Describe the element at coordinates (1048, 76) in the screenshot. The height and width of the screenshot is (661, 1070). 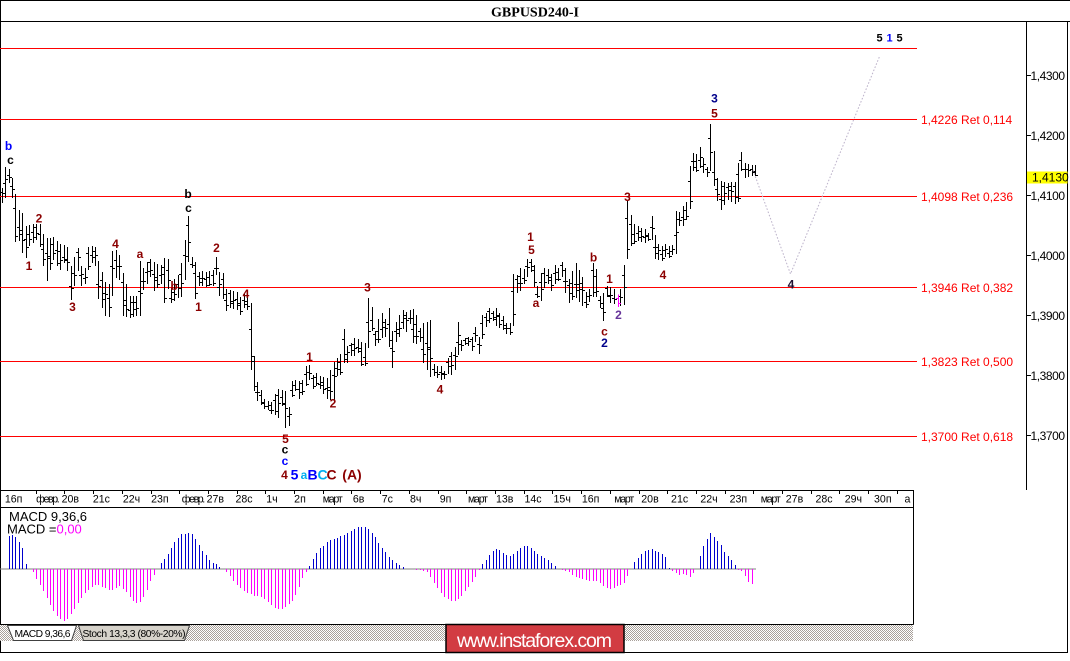
I see `svg-text: 1,4300` at that location.